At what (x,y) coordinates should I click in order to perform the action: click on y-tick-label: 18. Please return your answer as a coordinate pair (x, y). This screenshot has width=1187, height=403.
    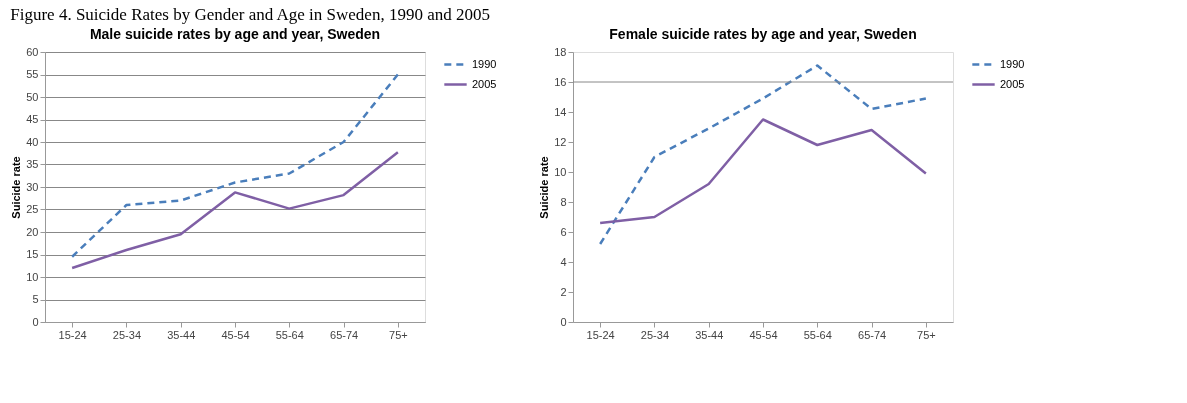
    Looking at the image, I should click on (560, 51).